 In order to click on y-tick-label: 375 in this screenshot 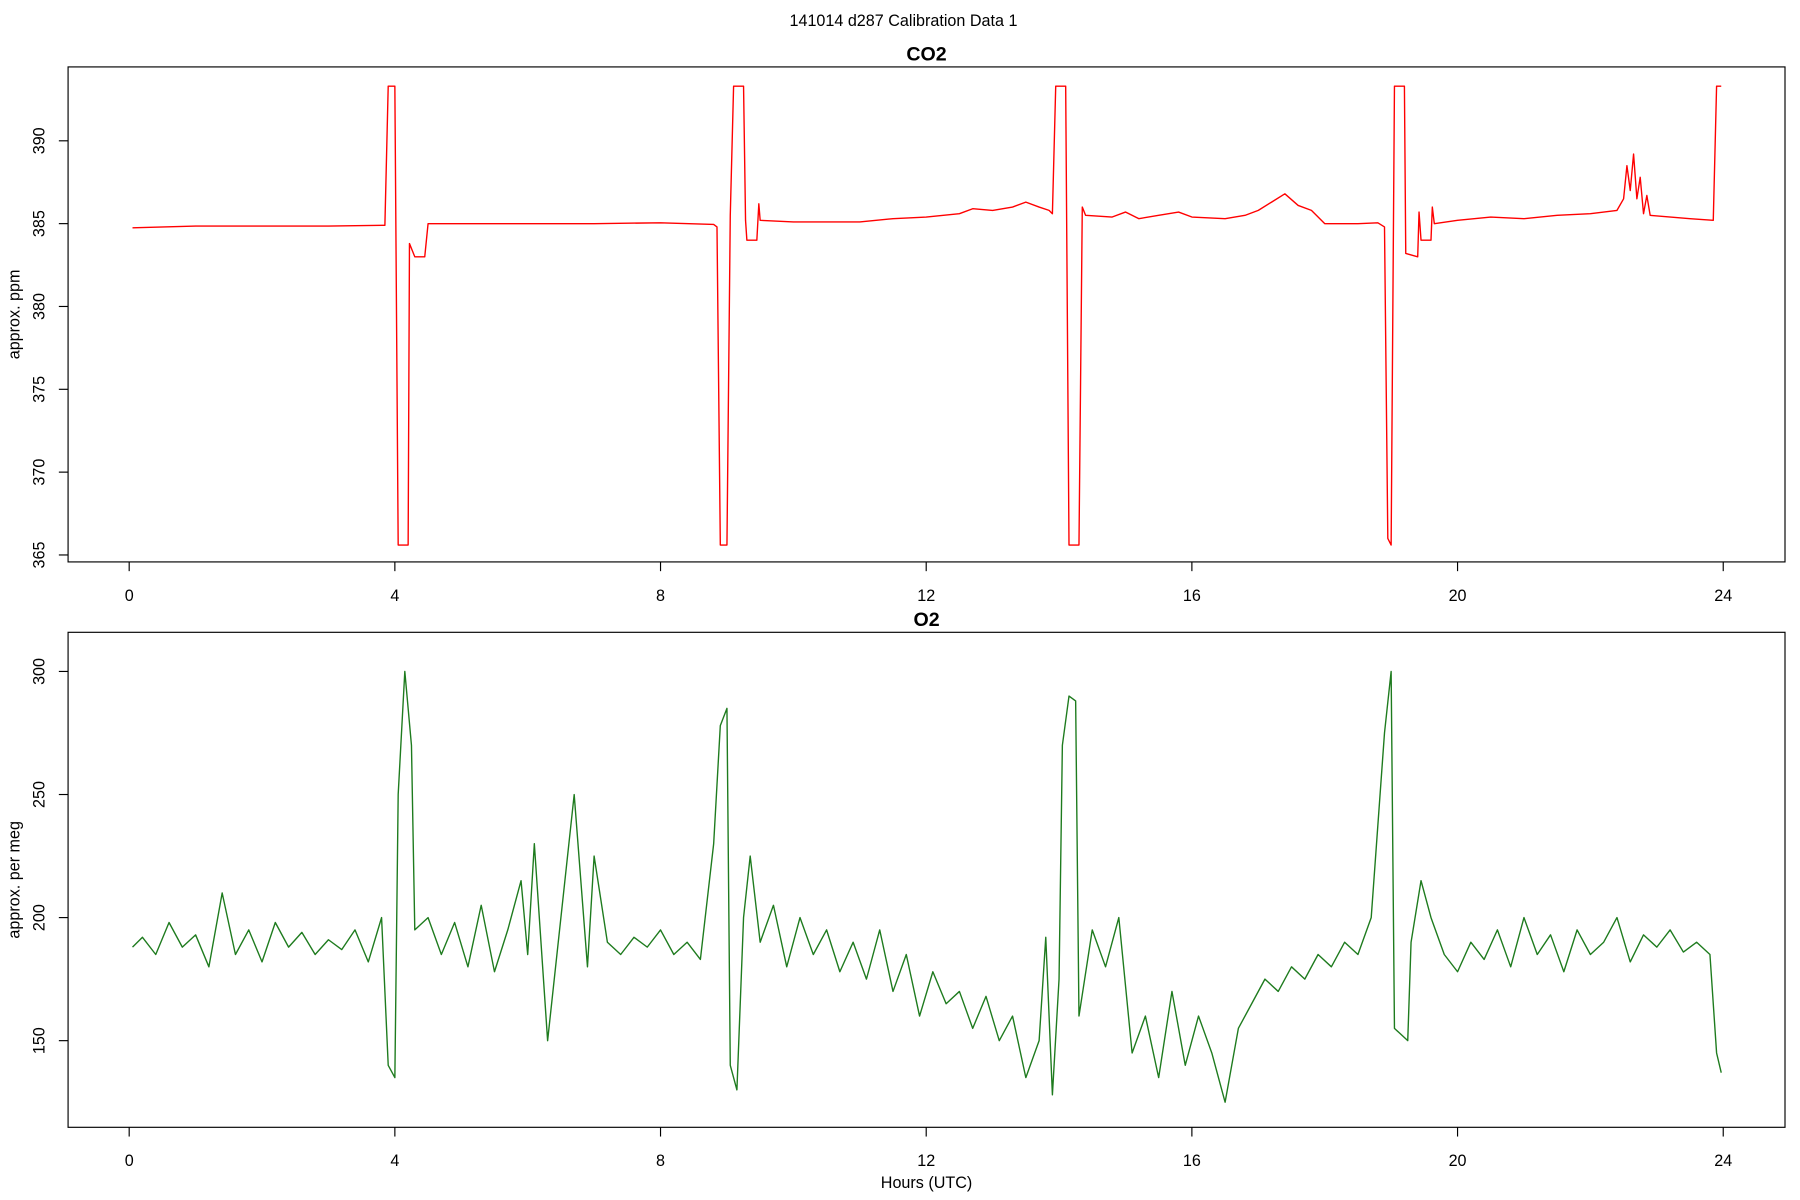, I will do `click(40, 389)`.